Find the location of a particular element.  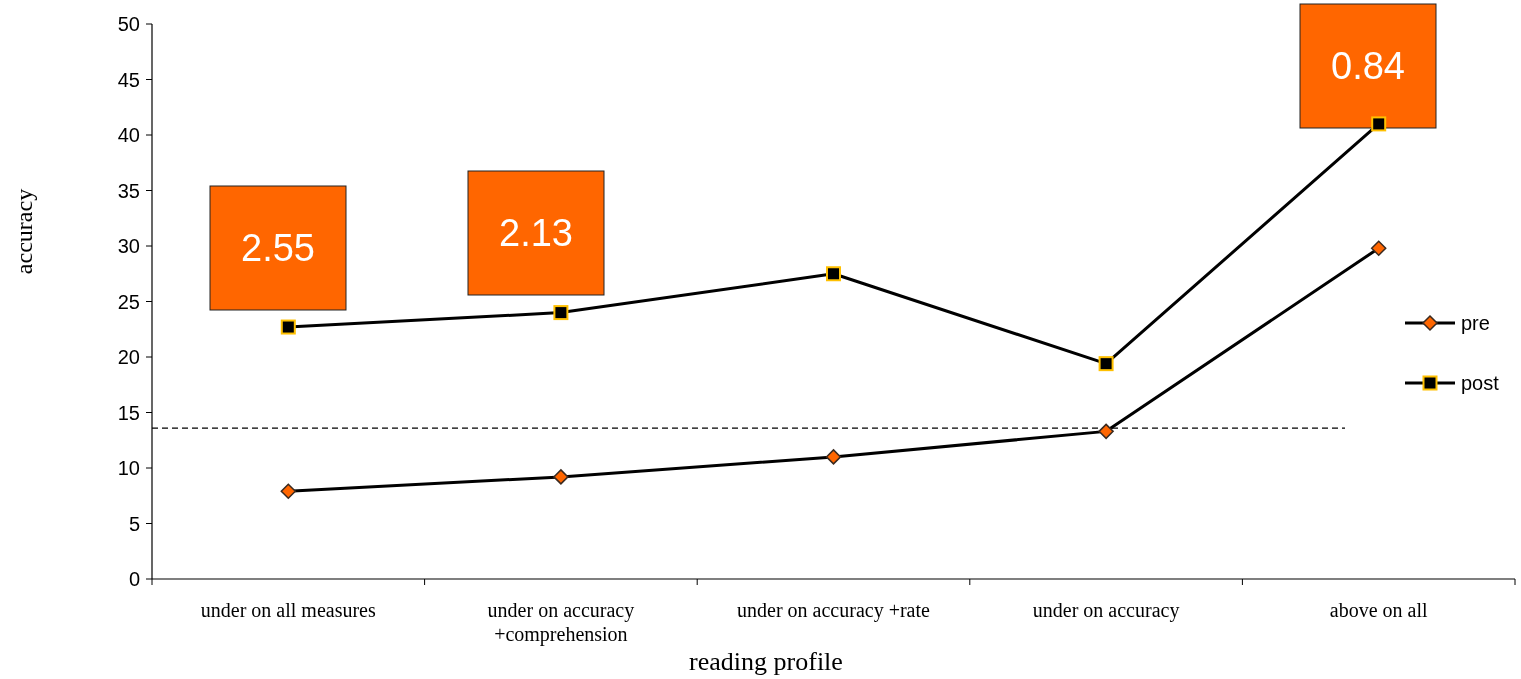

y-tick-label: 40 is located at coordinates (128, 135).